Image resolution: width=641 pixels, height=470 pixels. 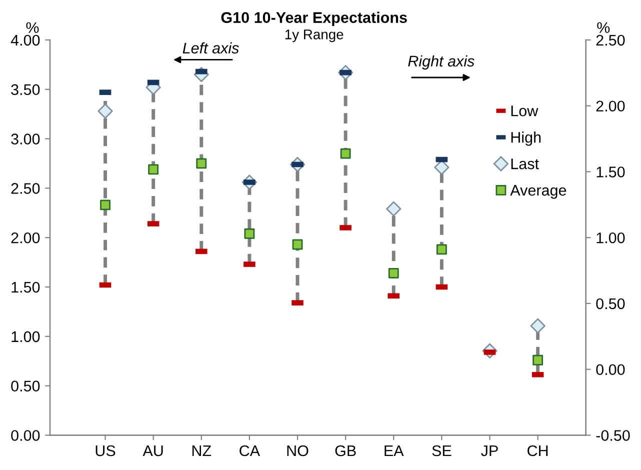 What do you see at coordinates (25, 435) in the screenshot?
I see `y-tick-label: 0.00` at bounding box center [25, 435].